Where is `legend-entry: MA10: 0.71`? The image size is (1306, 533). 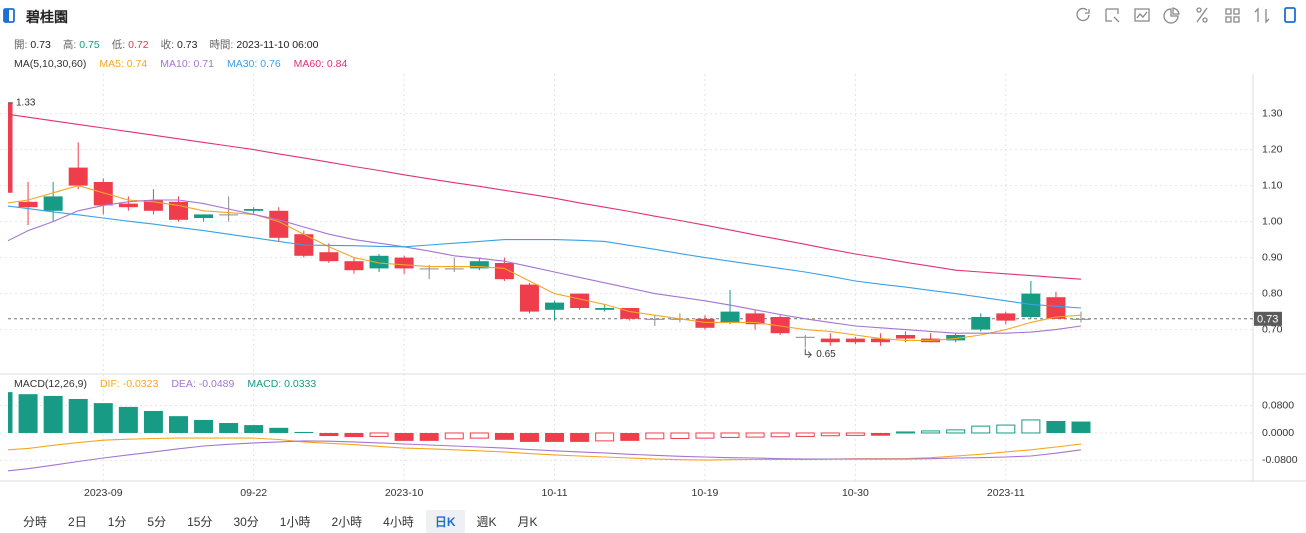 legend-entry: MA10: 0.71 is located at coordinates (187, 64).